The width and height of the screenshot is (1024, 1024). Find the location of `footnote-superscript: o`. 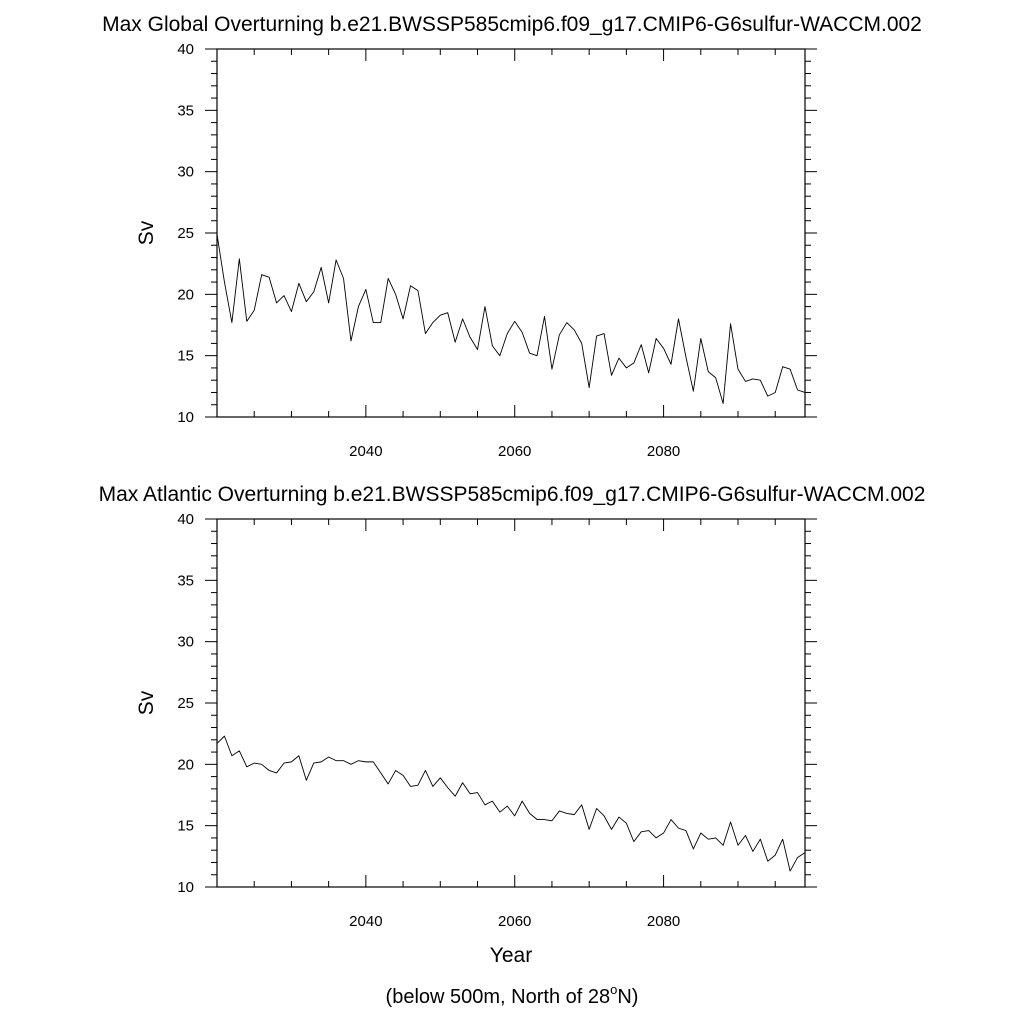

footnote-superscript: o is located at coordinates (613, 989).